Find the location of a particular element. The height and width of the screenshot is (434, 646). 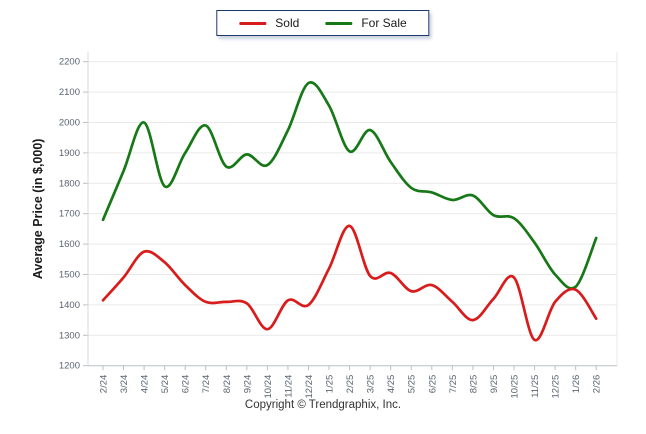

legend-item-for-sale: For Sale is located at coordinates (366, 23).